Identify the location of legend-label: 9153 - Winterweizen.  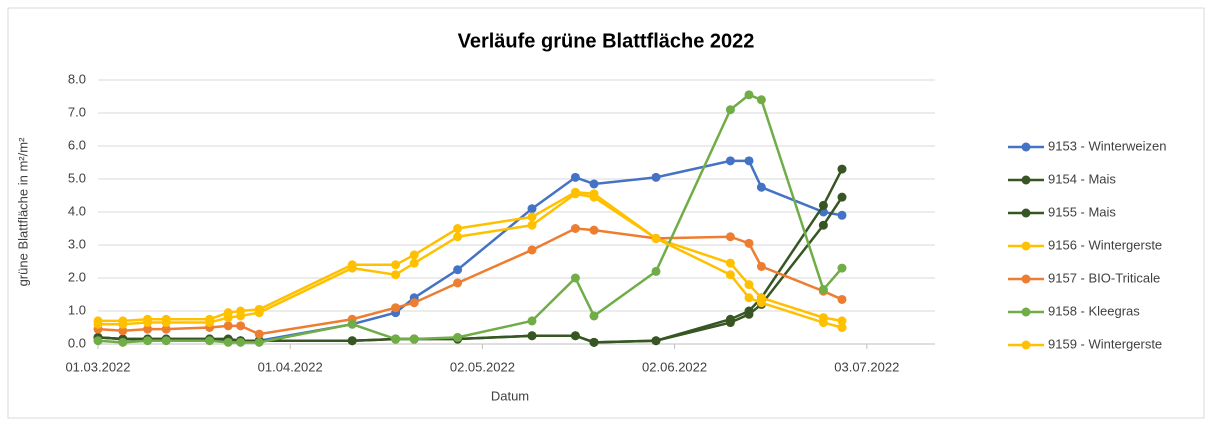
(1107, 145).